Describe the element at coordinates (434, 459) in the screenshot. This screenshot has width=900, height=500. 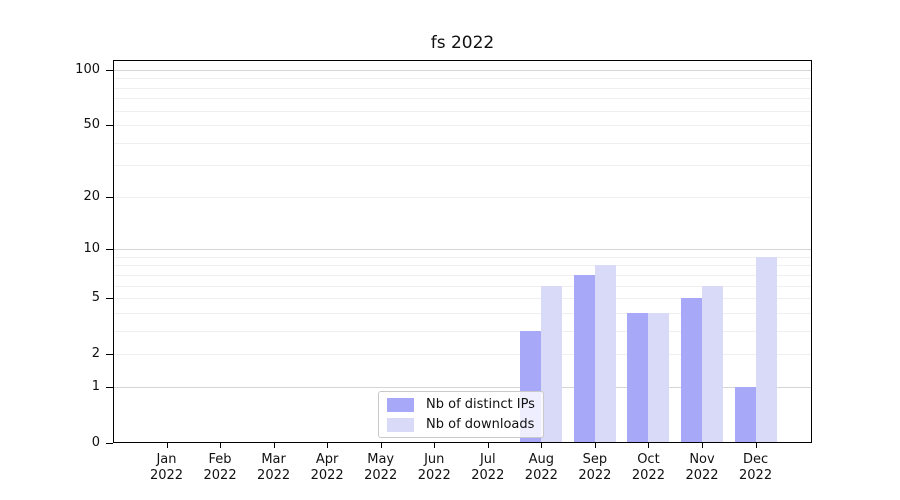
I see `x-label-month: Jun` at that location.